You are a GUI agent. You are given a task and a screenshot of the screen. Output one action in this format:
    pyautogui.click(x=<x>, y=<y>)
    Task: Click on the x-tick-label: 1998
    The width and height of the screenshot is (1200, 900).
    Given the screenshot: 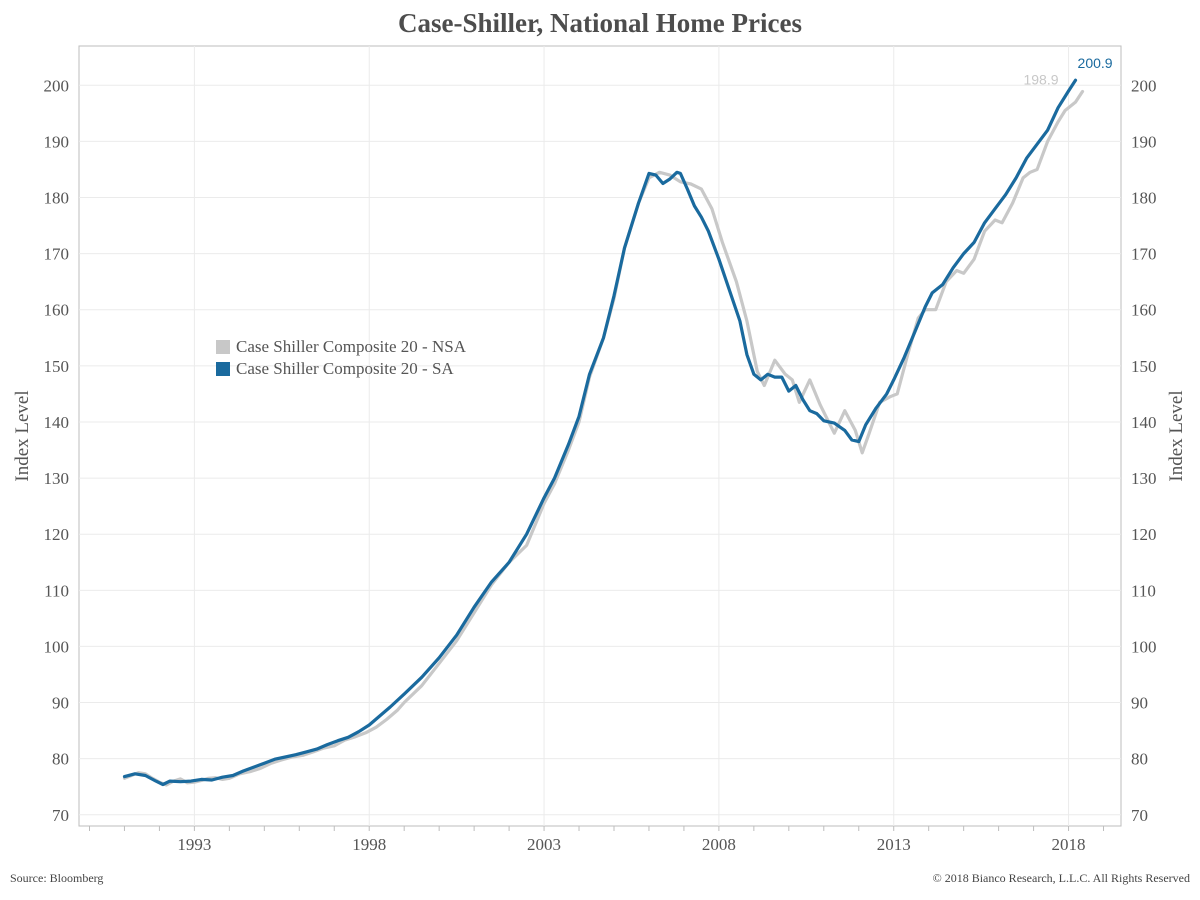 What is the action you would take?
    pyautogui.click(x=369, y=844)
    